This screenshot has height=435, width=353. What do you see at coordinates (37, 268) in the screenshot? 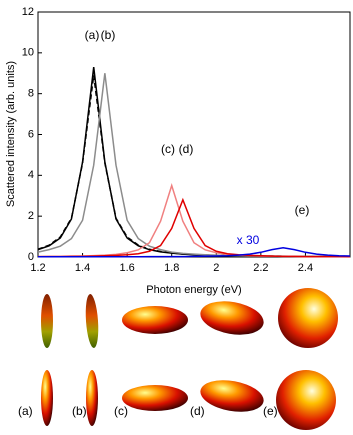
I see `x-tick-label: 1.2` at bounding box center [37, 268].